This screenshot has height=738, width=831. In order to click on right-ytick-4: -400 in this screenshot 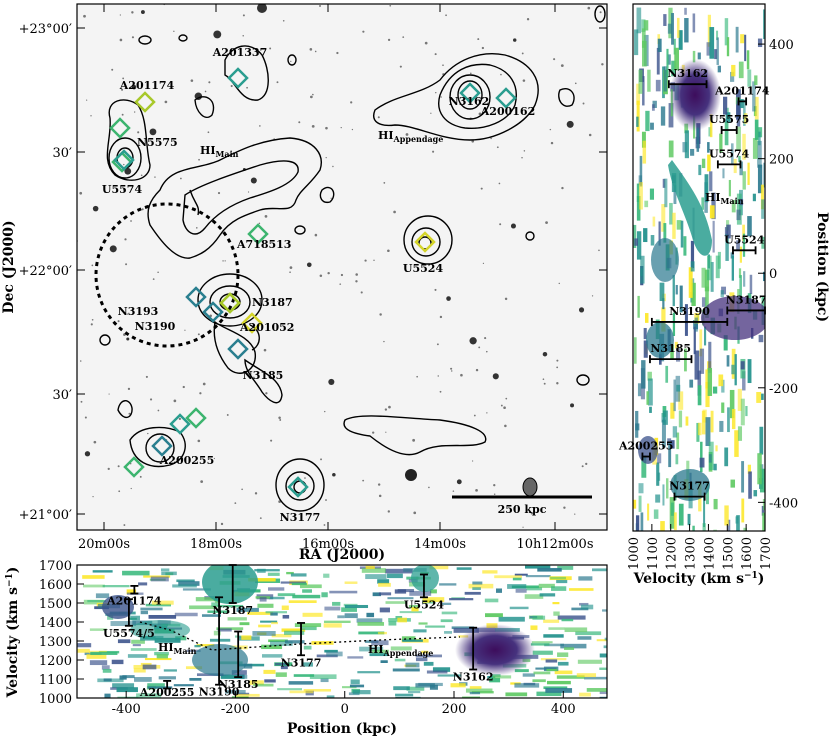, I will do `click(783, 503)`.